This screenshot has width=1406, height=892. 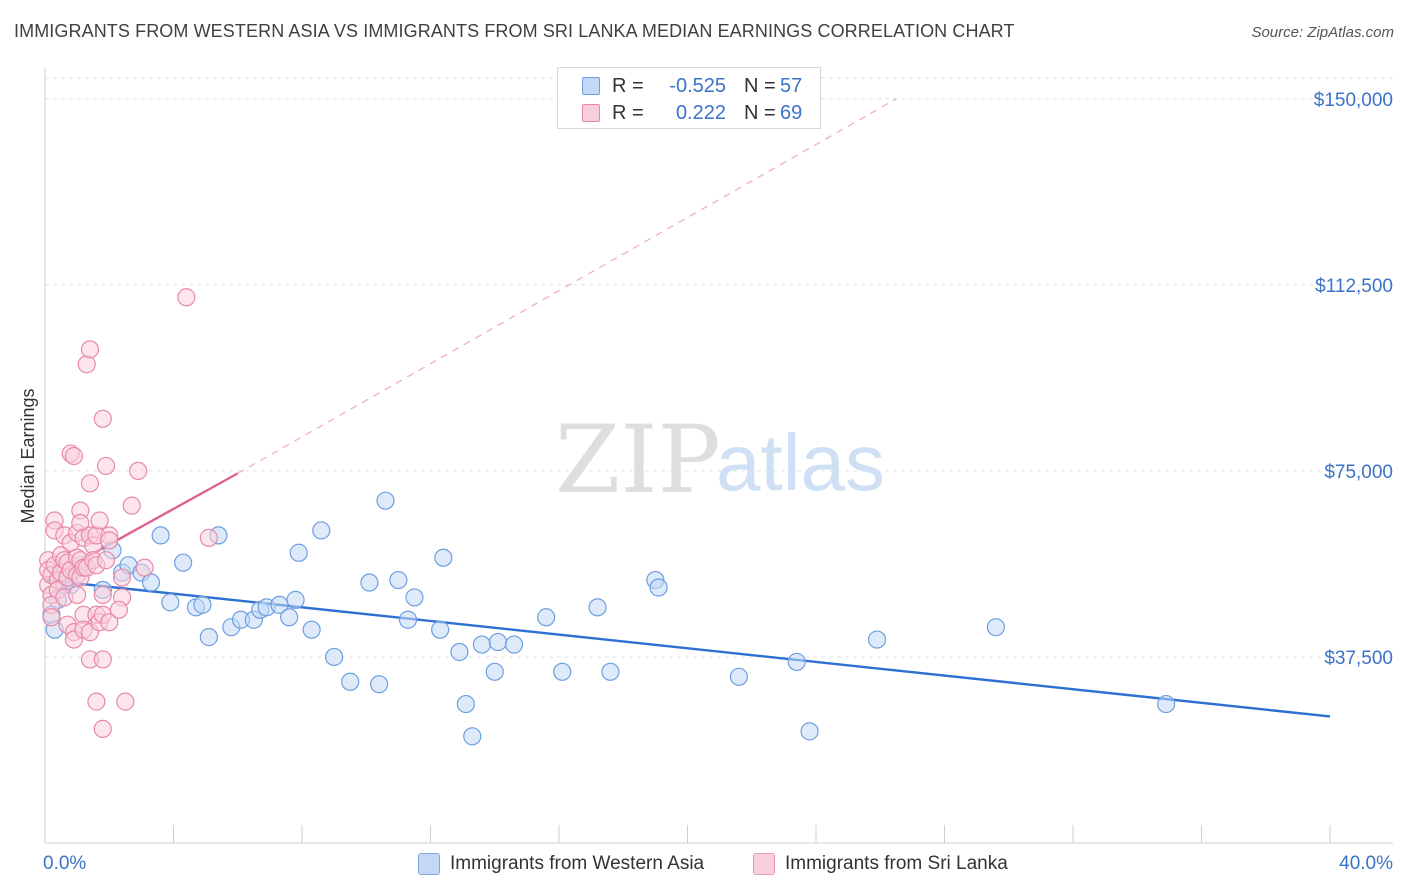 I want to click on x-tick-label: 0.0%, so click(x=64, y=863).